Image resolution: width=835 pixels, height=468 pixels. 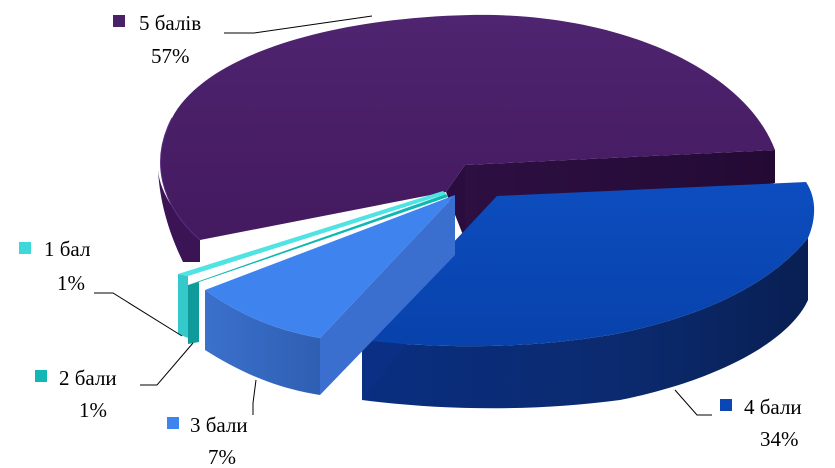 I want to click on legend-swatch-4-balls, so click(x=726, y=405).